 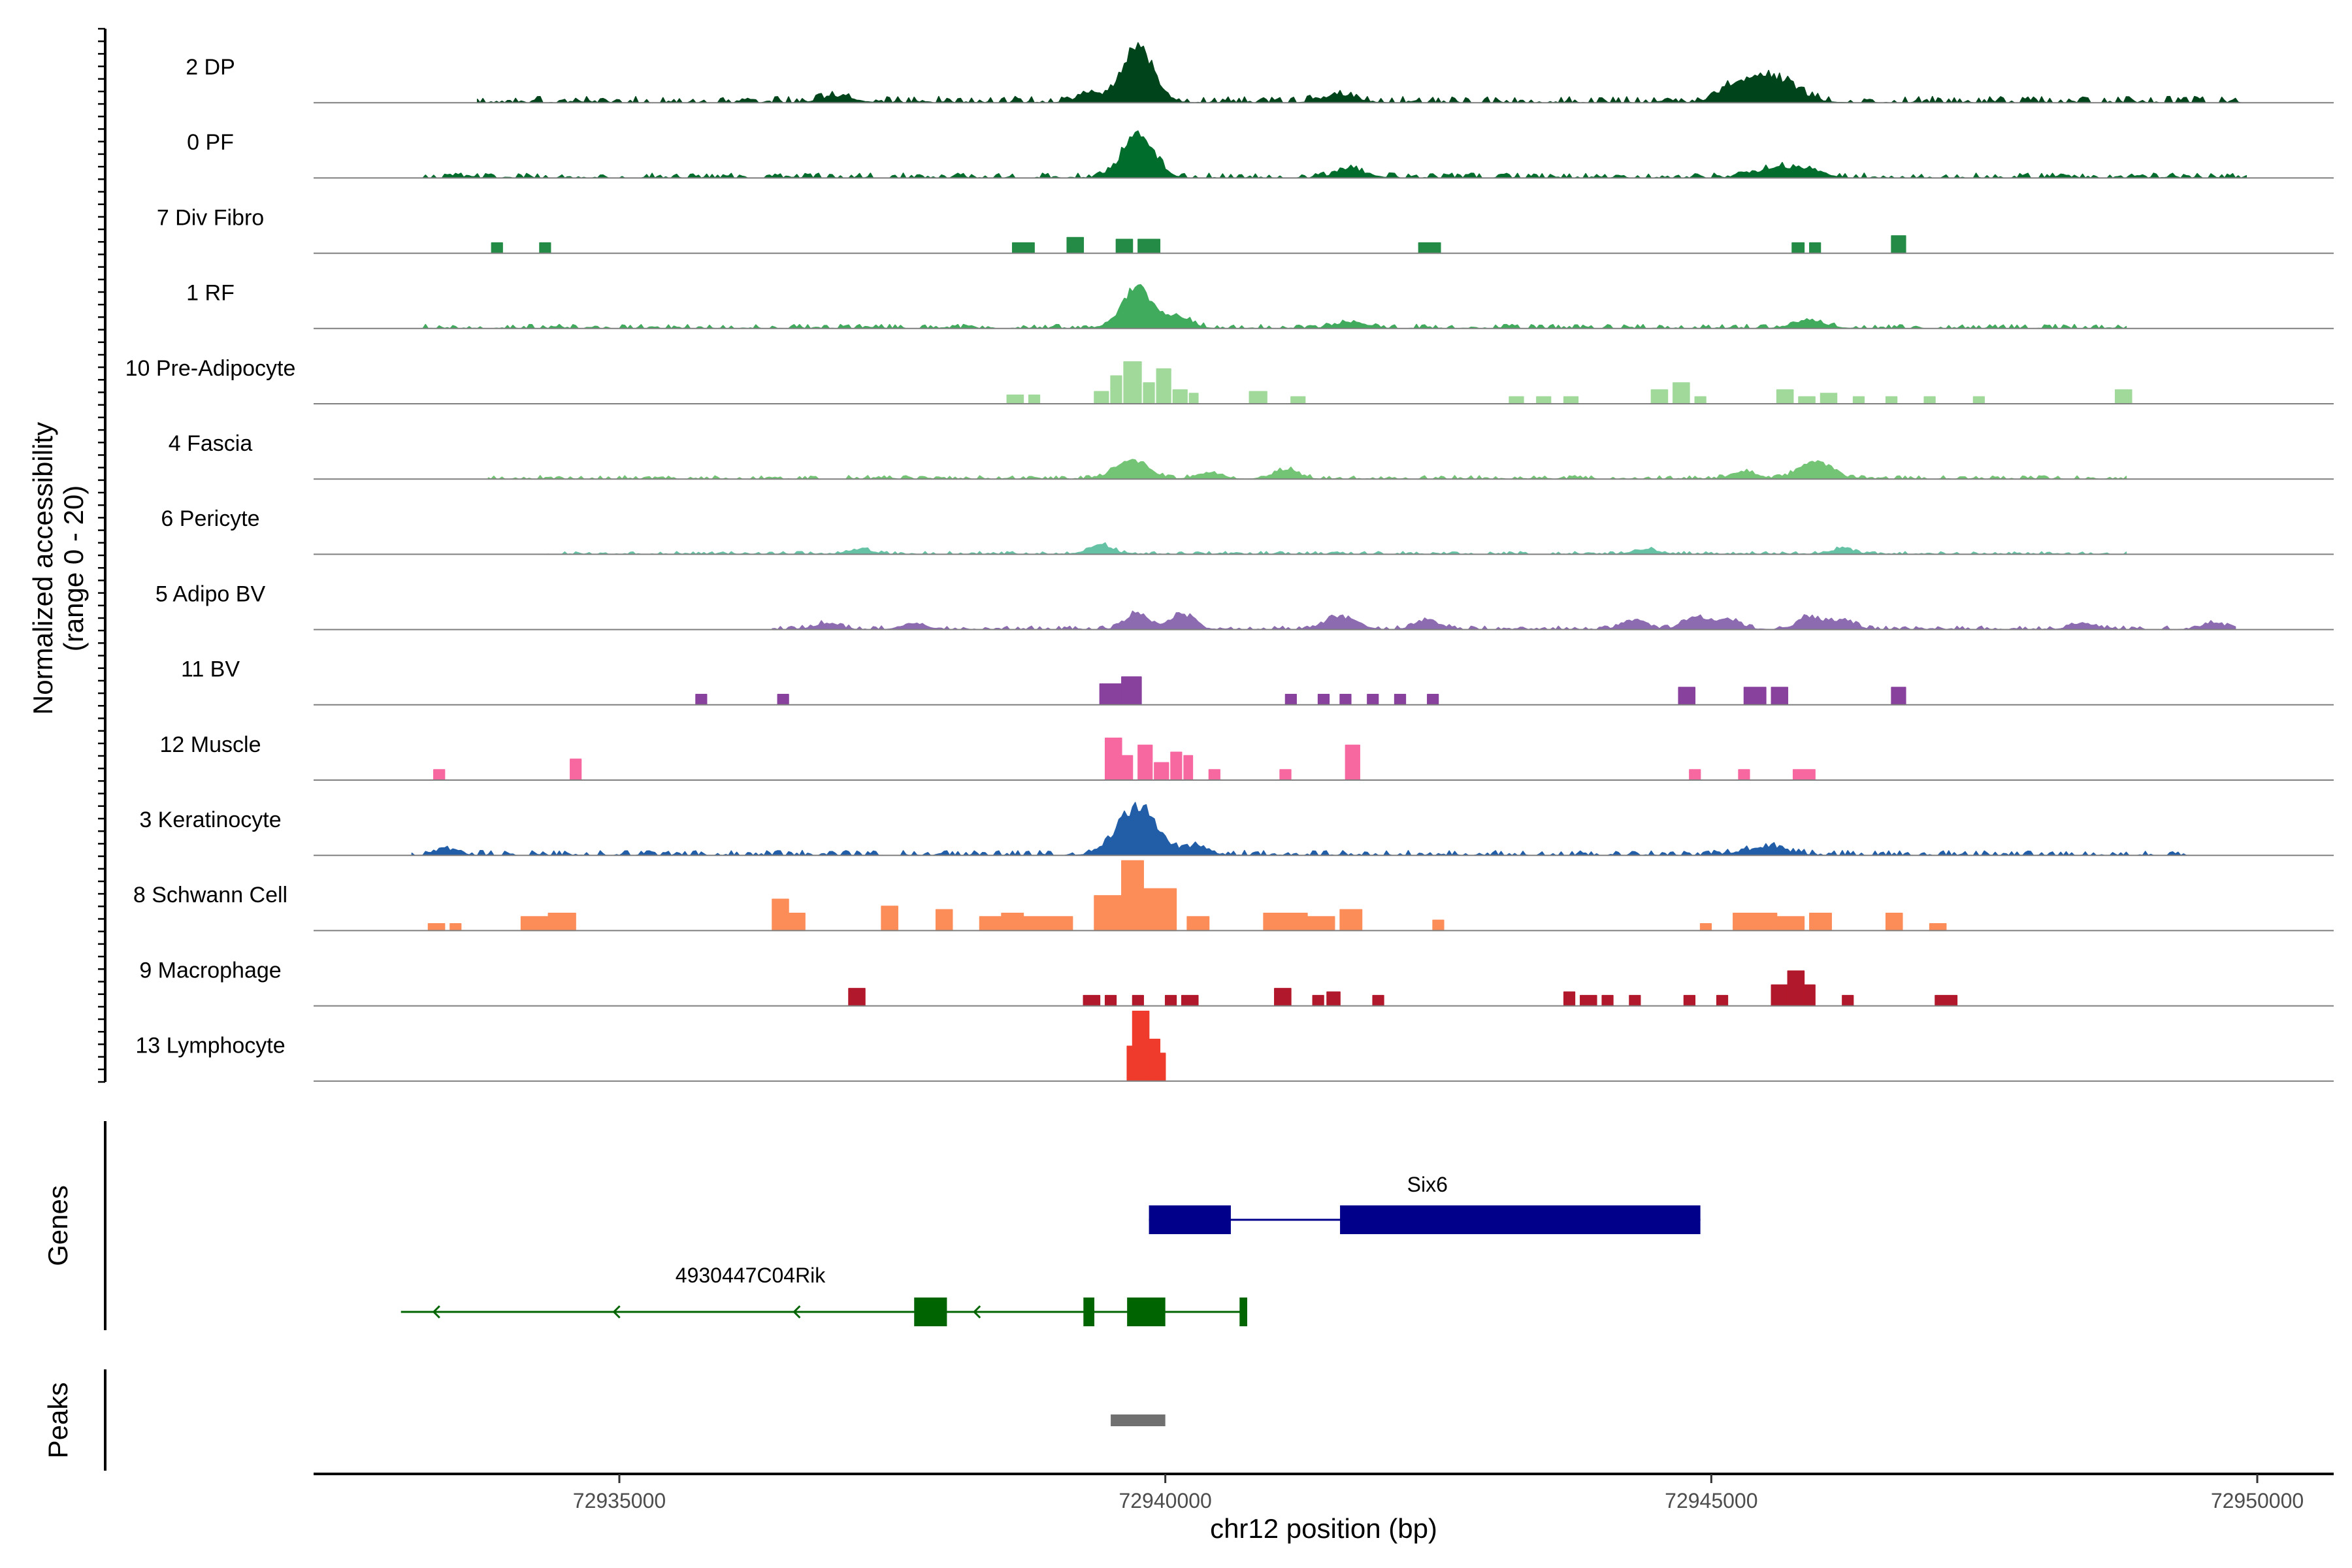 What do you see at coordinates (210, 895) in the screenshot?
I see `track-label-8-schwann-cell: 8 Schwann Cell` at bounding box center [210, 895].